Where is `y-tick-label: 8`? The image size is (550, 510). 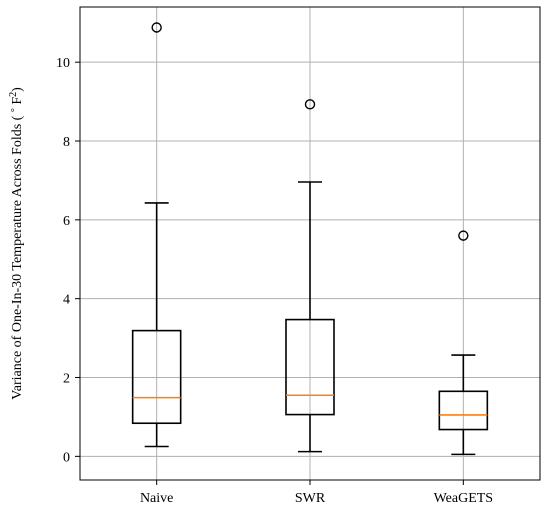 y-tick-label: 8 is located at coordinates (66, 142).